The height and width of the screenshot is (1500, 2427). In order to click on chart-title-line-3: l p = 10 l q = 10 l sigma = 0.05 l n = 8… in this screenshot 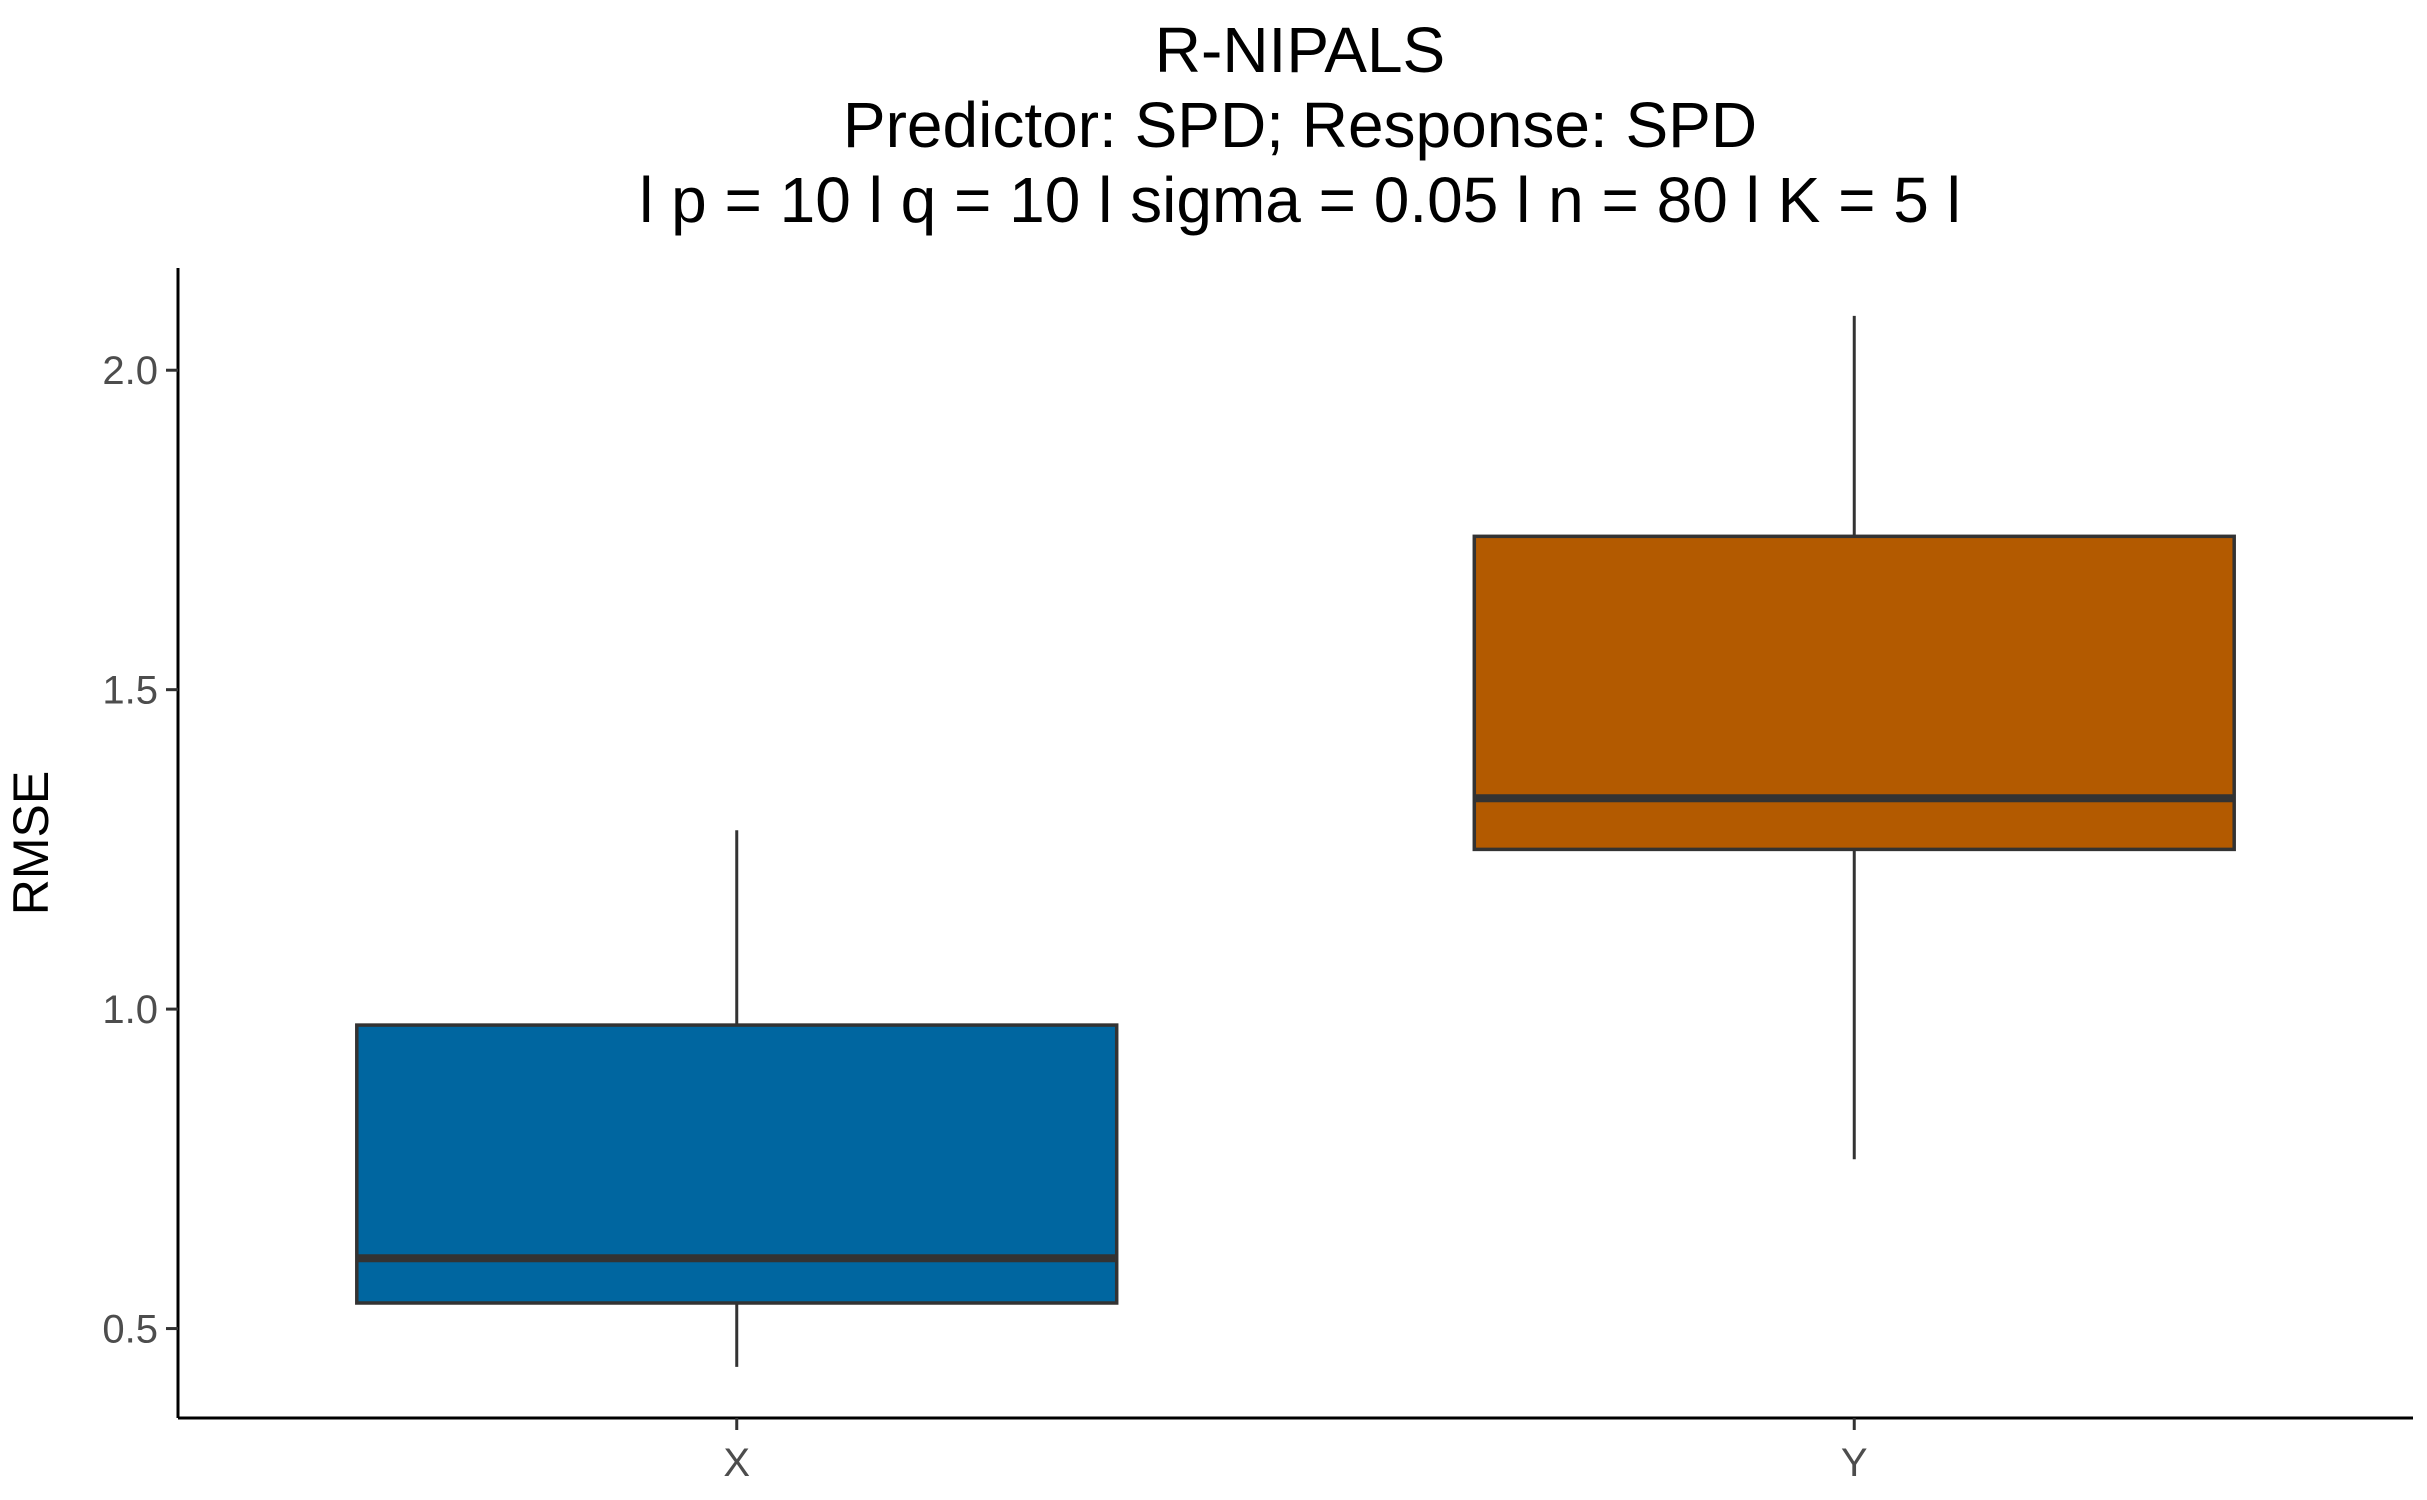, I will do `click(1300, 200)`.